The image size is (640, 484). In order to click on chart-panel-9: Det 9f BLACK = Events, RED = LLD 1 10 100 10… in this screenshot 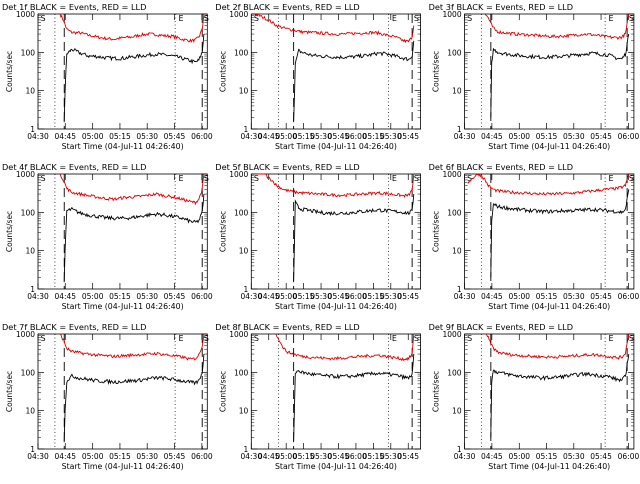, I will do `click(534, 396)`.